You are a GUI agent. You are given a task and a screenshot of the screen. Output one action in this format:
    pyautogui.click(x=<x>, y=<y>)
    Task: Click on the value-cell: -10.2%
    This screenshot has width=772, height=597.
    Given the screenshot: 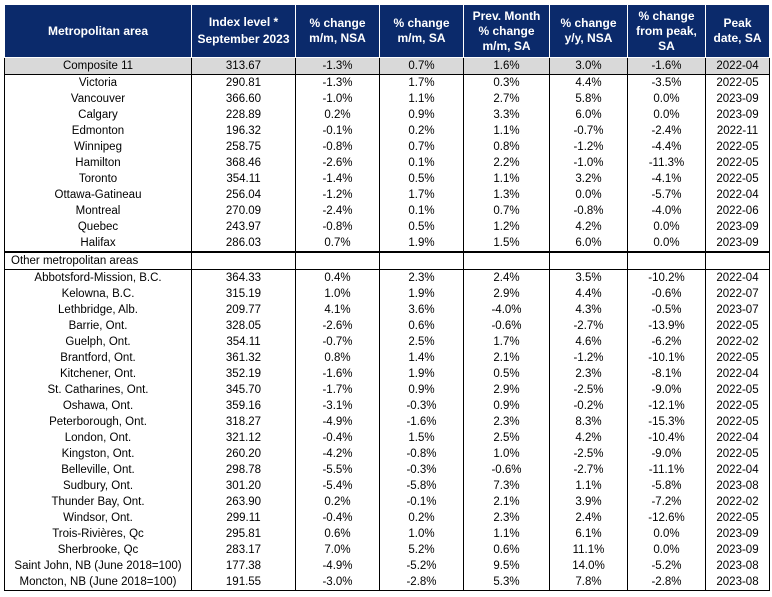 What is the action you would take?
    pyautogui.click(x=666, y=277)
    